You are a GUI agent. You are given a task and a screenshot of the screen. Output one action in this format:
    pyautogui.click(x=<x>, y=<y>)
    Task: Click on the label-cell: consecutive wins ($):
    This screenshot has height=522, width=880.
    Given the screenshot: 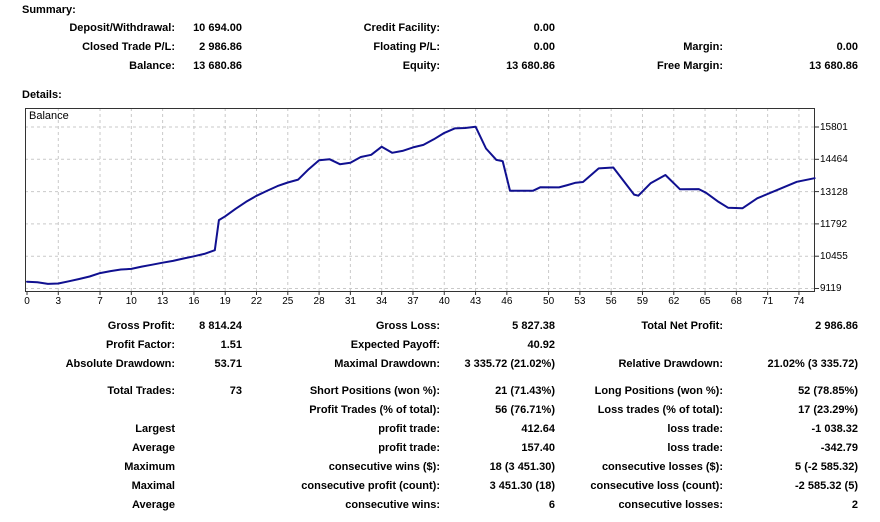 What is the action you would take?
    pyautogui.click(x=384, y=467)
    